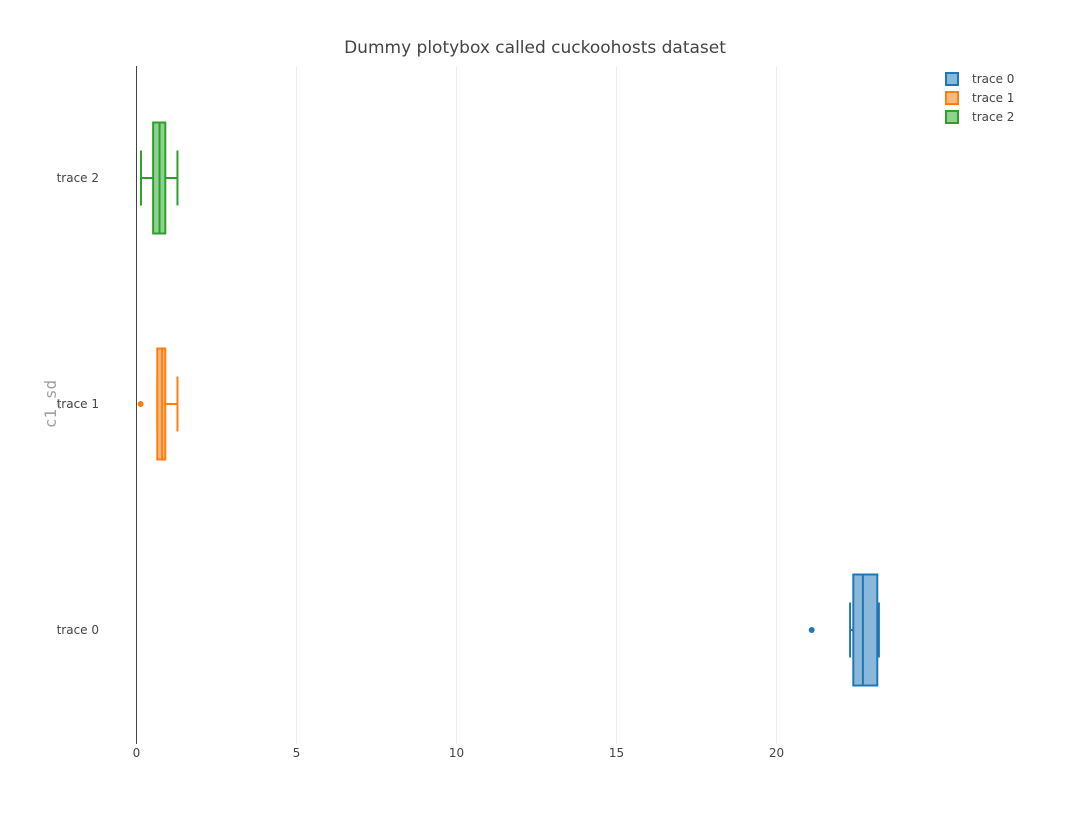 The height and width of the screenshot is (824, 1072). What do you see at coordinates (616, 753) in the screenshot?
I see `x-tick-label: 15` at bounding box center [616, 753].